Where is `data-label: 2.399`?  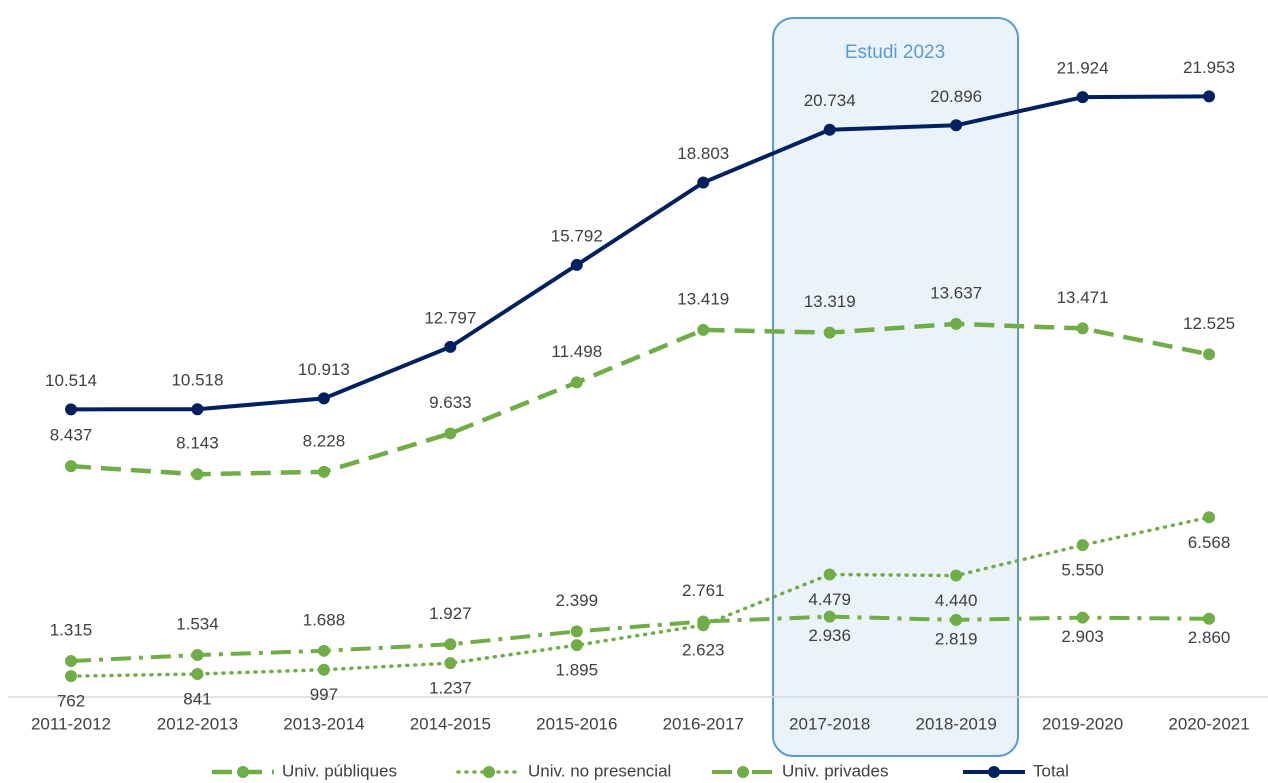 data-label: 2.399 is located at coordinates (577, 600).